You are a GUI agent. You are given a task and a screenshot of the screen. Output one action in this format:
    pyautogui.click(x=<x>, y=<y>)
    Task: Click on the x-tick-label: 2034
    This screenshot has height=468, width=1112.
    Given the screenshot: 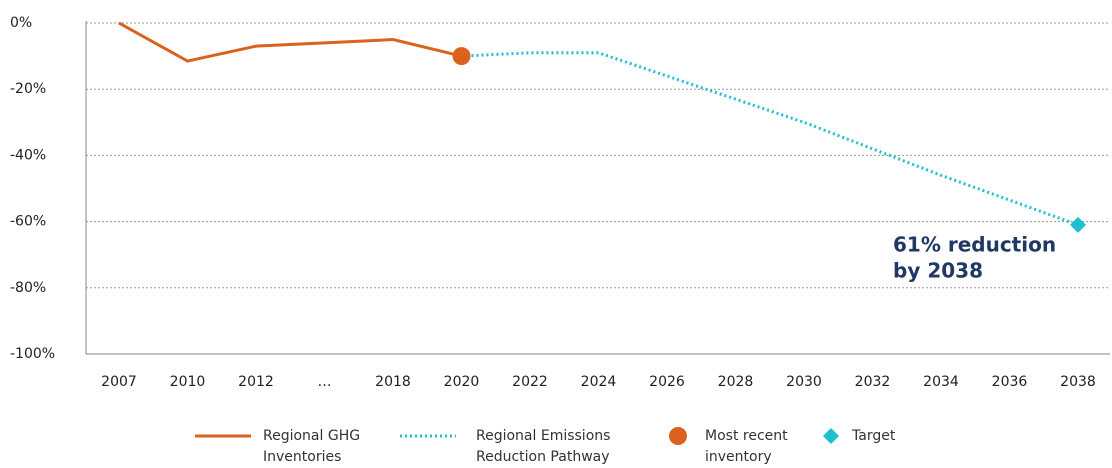 What is the action you would take?
    pyautogui.click(x=941, y=382)
    